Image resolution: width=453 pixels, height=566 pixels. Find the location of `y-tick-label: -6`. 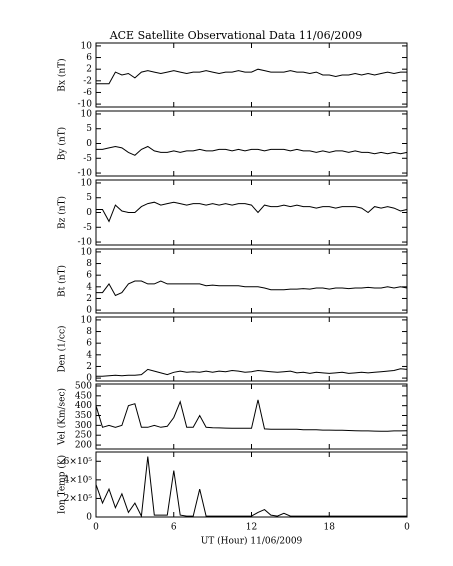

y-tick-label: -6 is located at coordinates (87, 93).